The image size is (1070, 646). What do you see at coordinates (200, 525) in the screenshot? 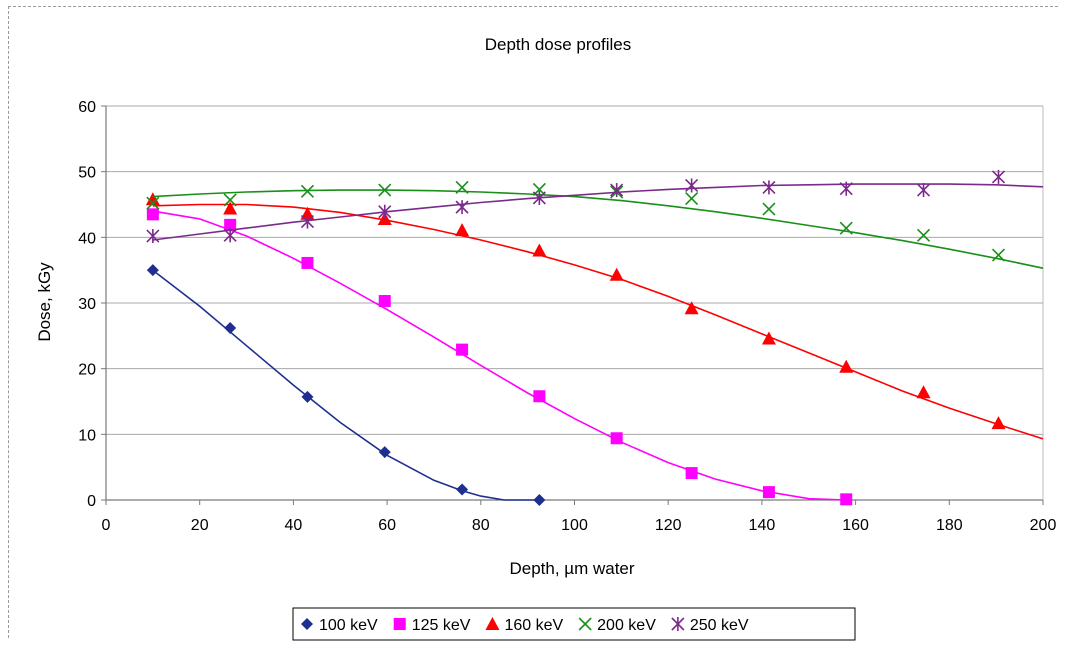
I see `x-tick-label-20: 20` at bounding box center [200, 525].